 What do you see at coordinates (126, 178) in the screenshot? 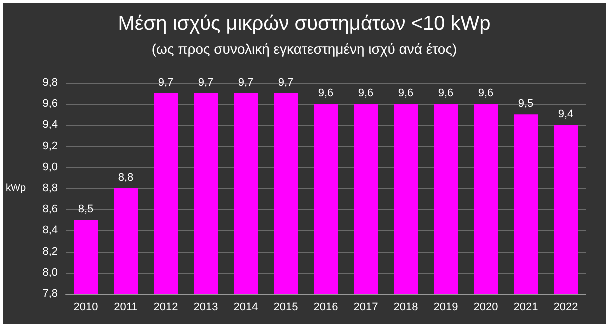
I see `data-label: 8,8` at bounding box center [126, 178].